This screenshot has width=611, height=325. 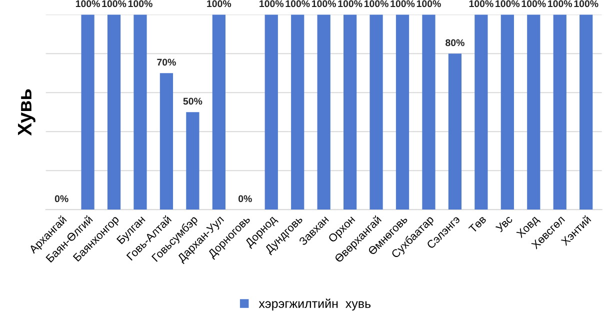 What do you see at coordinates (192, 101) in the screenshot?
I see `data-label: 50%` at bounding box center [192, 101].